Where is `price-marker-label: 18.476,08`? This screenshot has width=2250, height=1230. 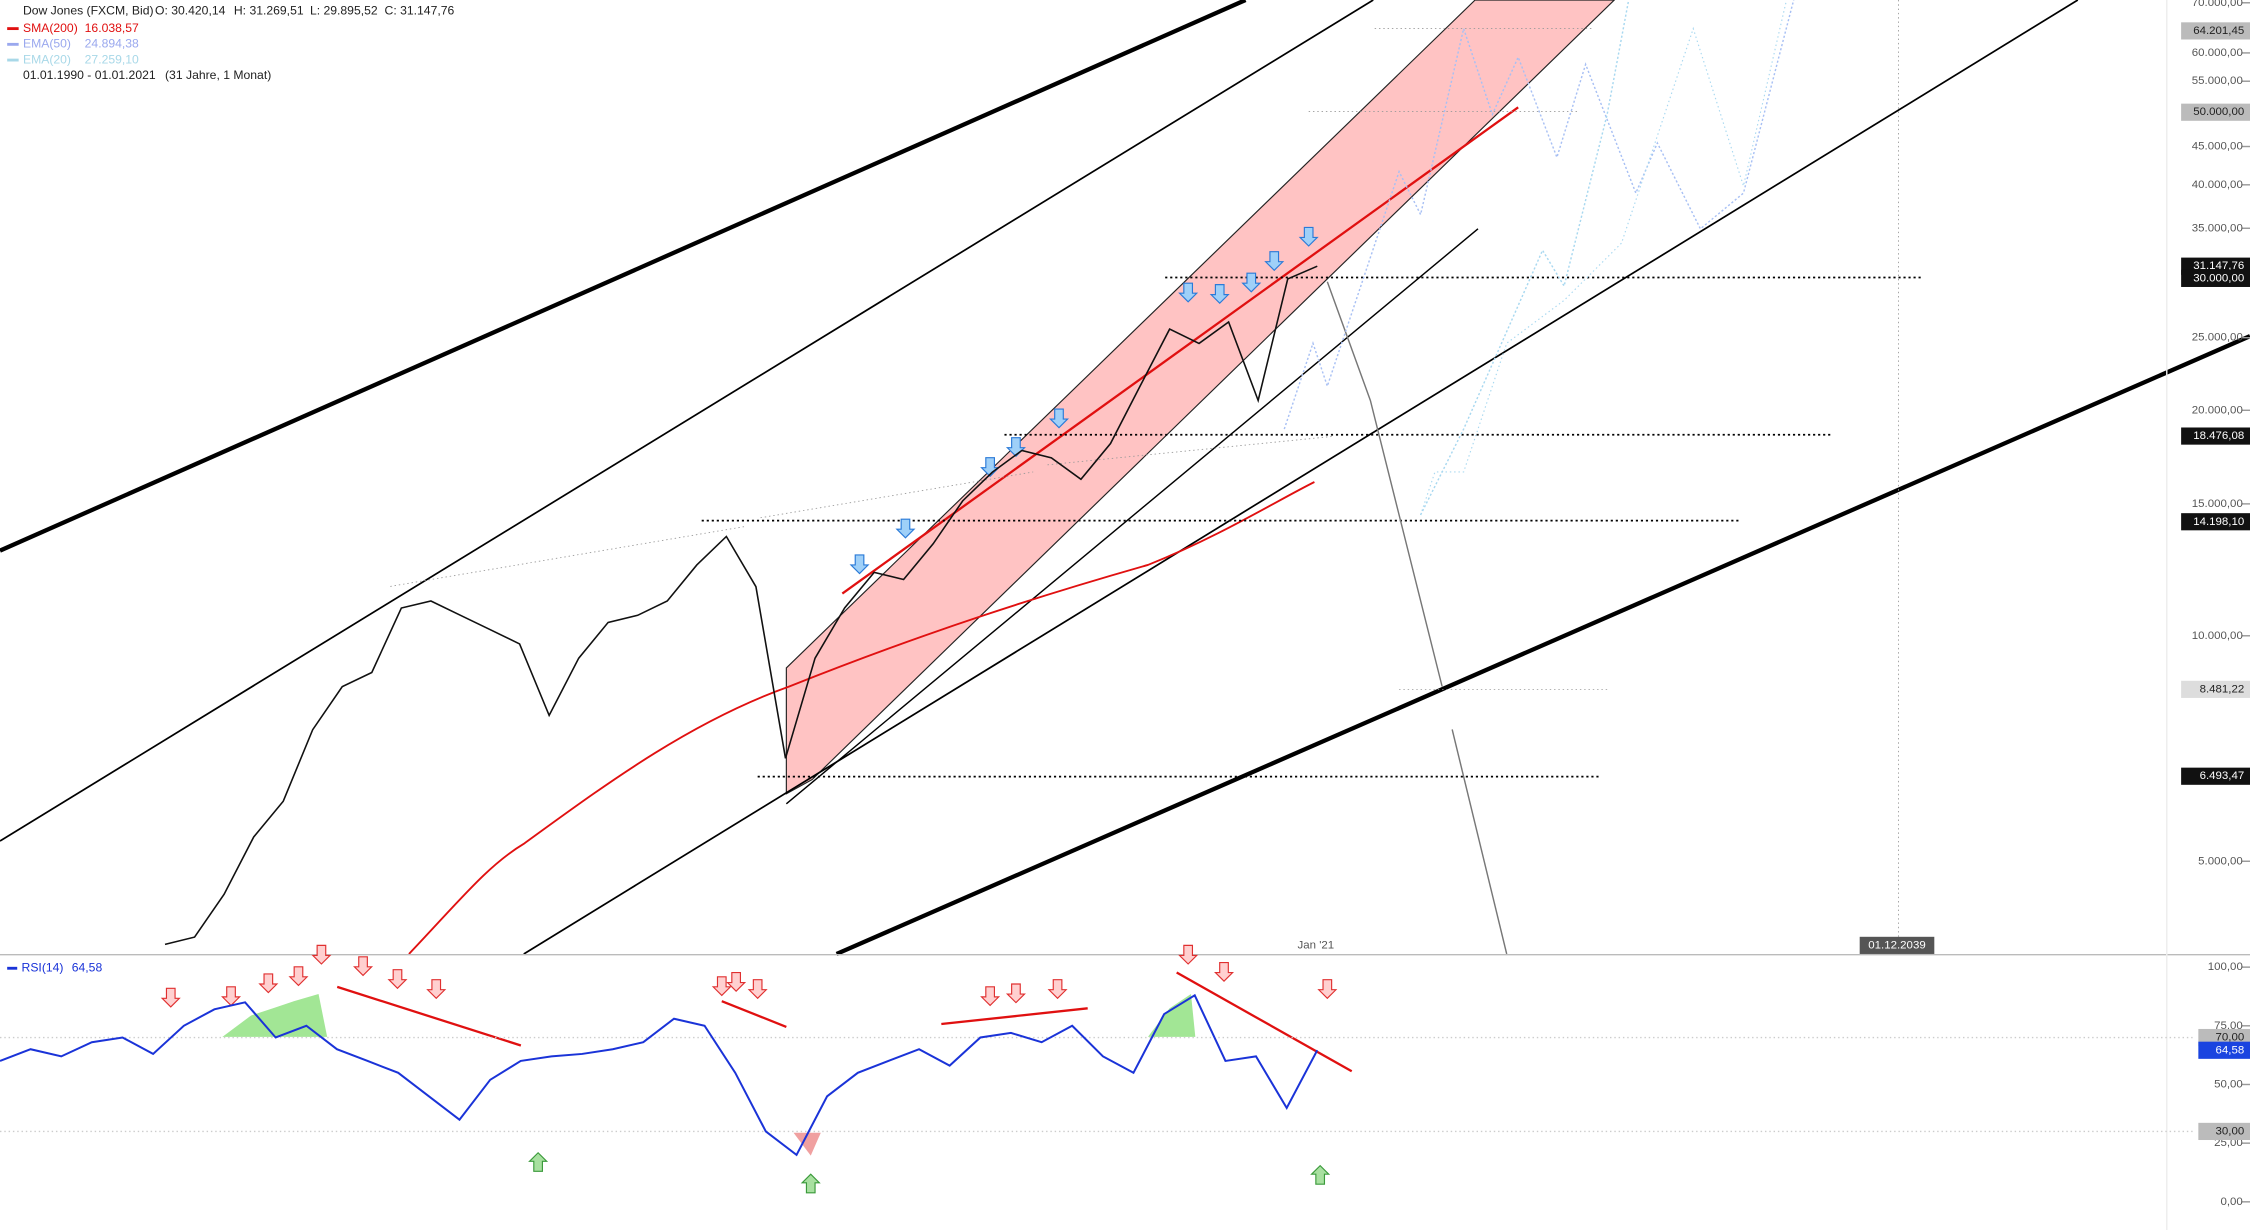
price-marker-label: 18.476,08 is located at coordinates (2218, 436).